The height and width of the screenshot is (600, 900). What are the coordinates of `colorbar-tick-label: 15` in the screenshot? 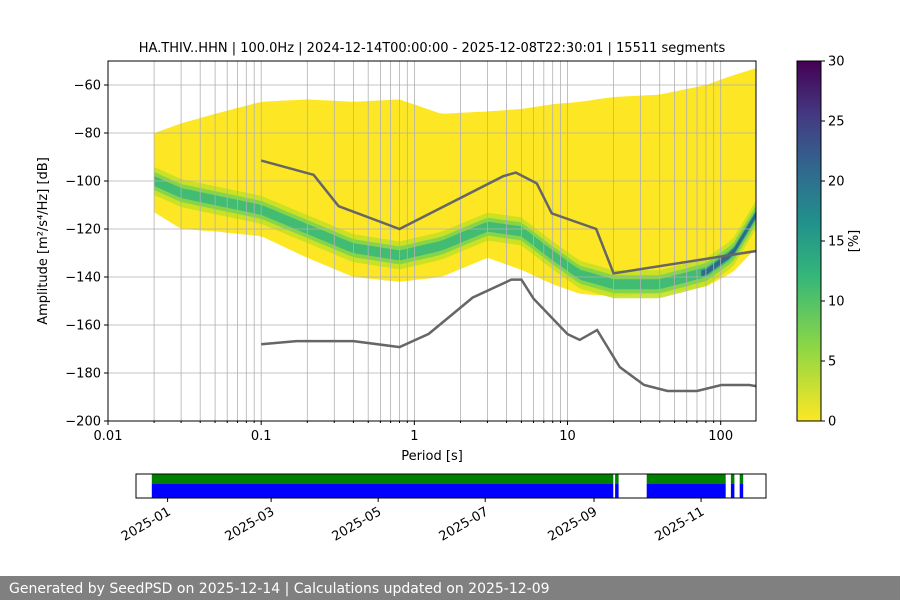 It's located at (836, 242).